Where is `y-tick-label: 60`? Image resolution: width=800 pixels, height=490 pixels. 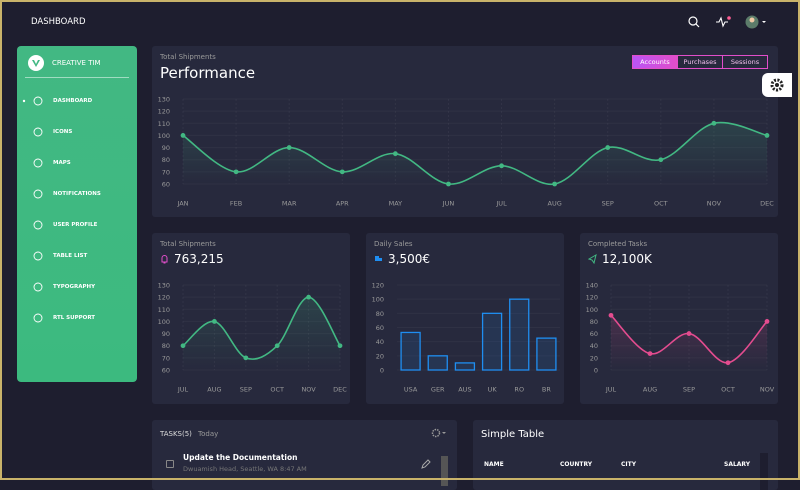
y-tick-label: 60 is located at coordinates (166, 185).